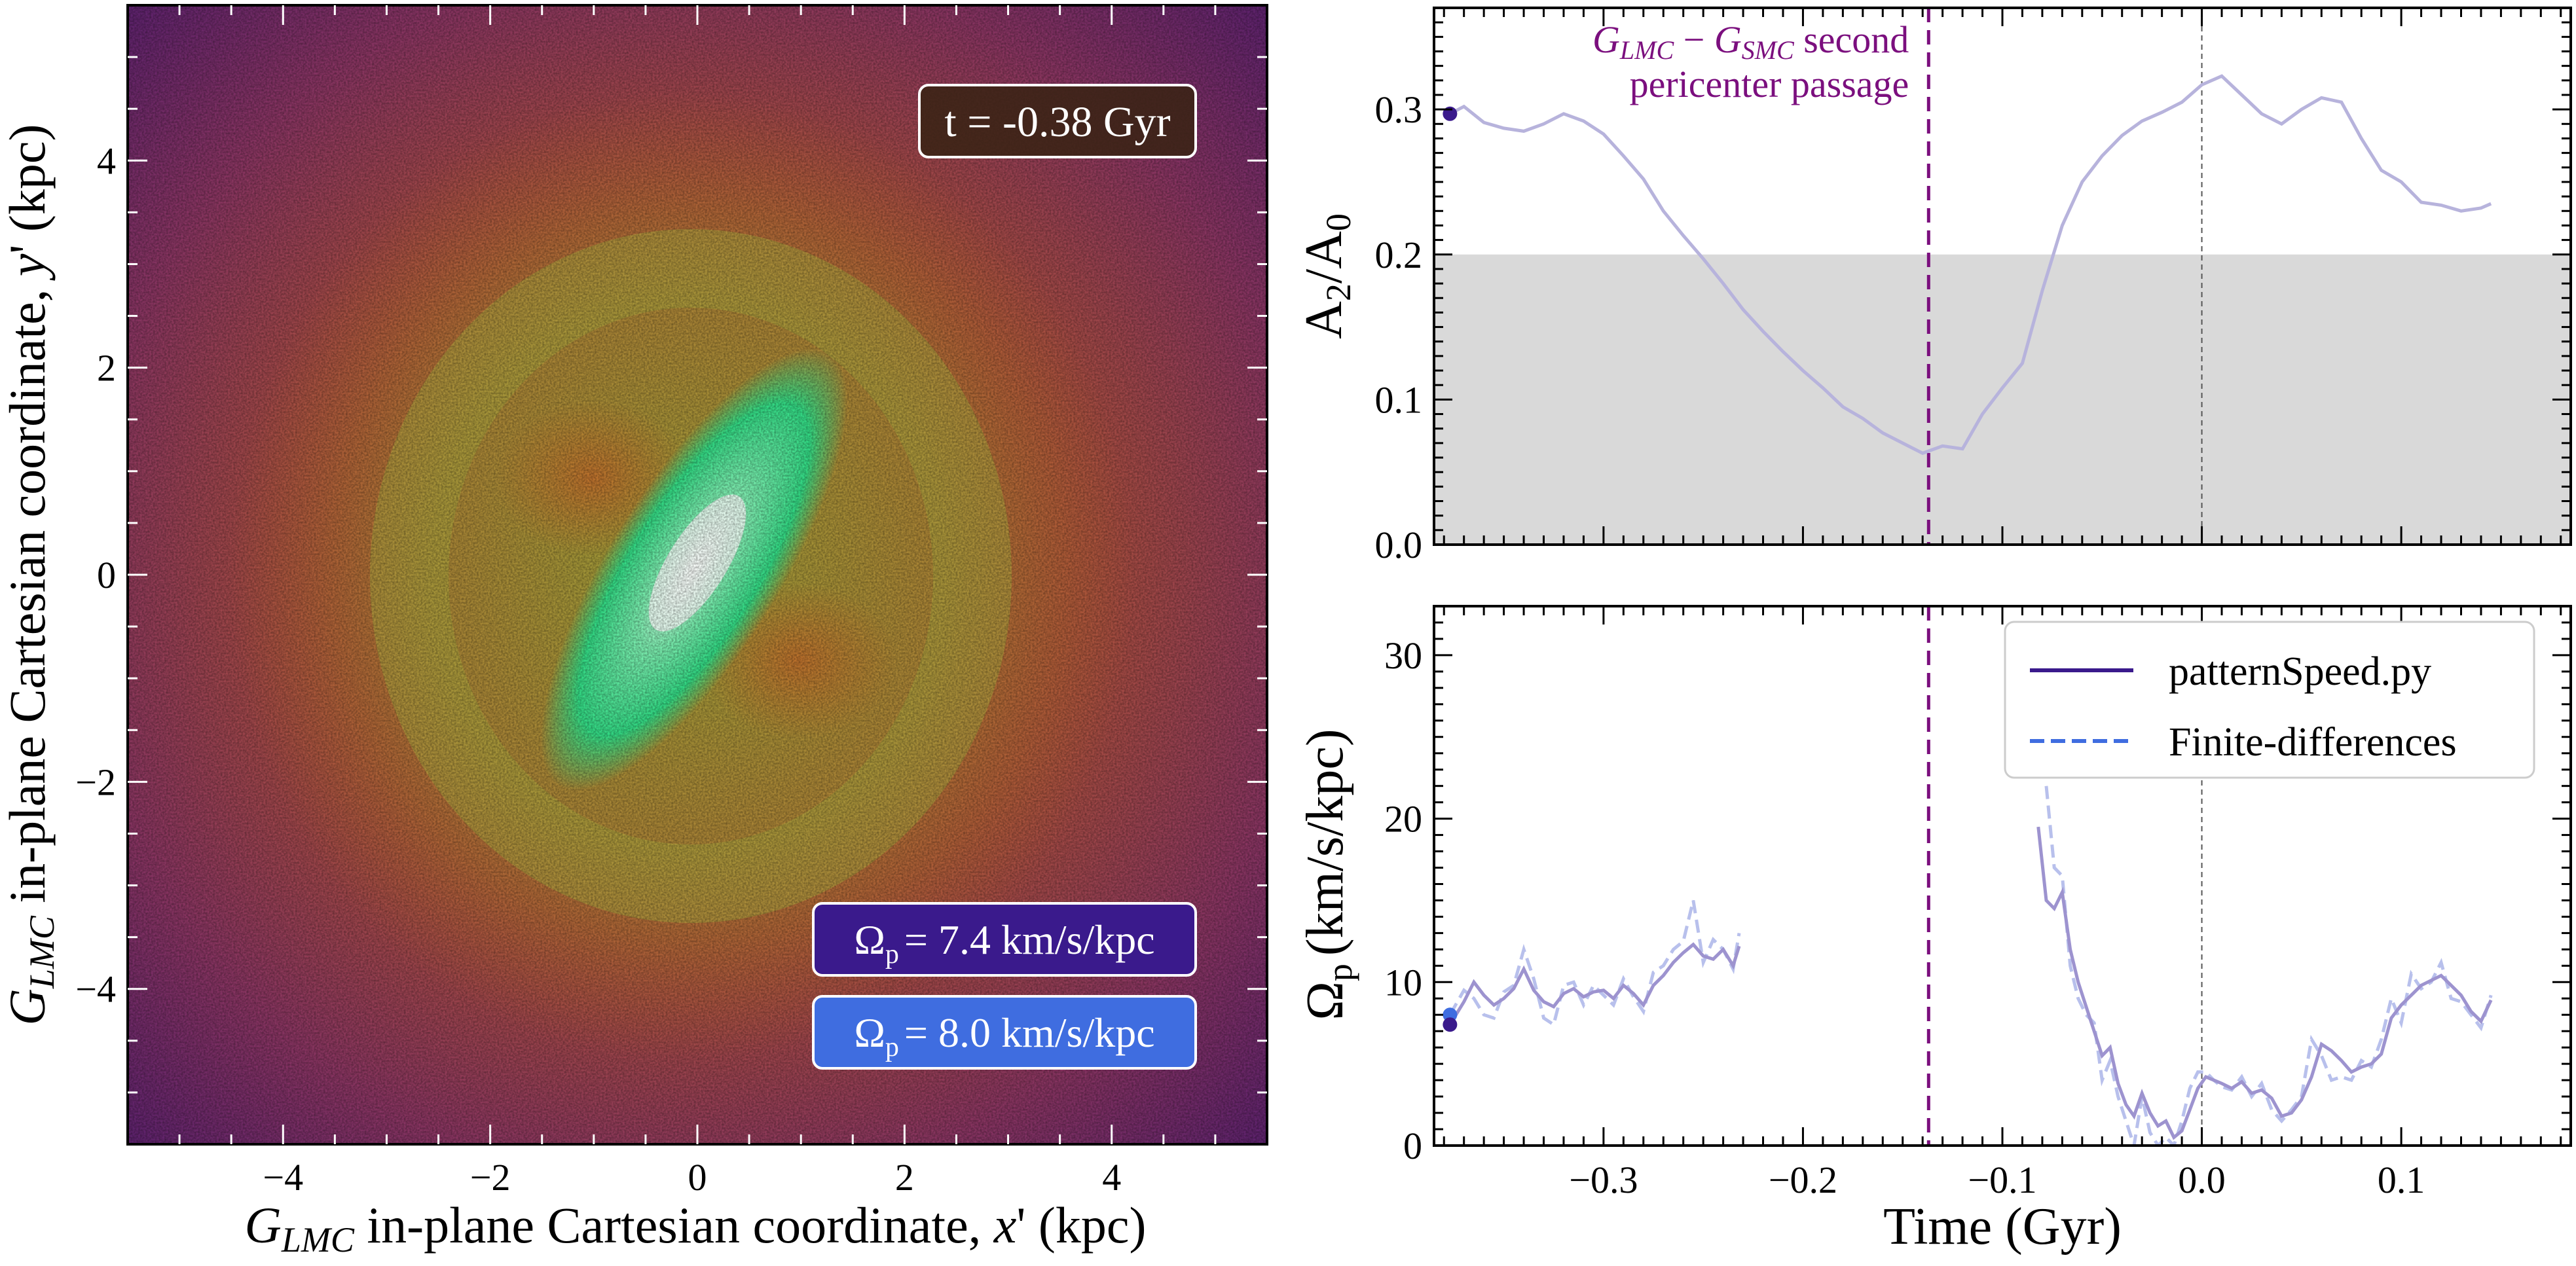  What do you see at coordinates (106, 160) in the screenshot?
I see `map-ytick-label: 4` at bounding box center [106, 160].